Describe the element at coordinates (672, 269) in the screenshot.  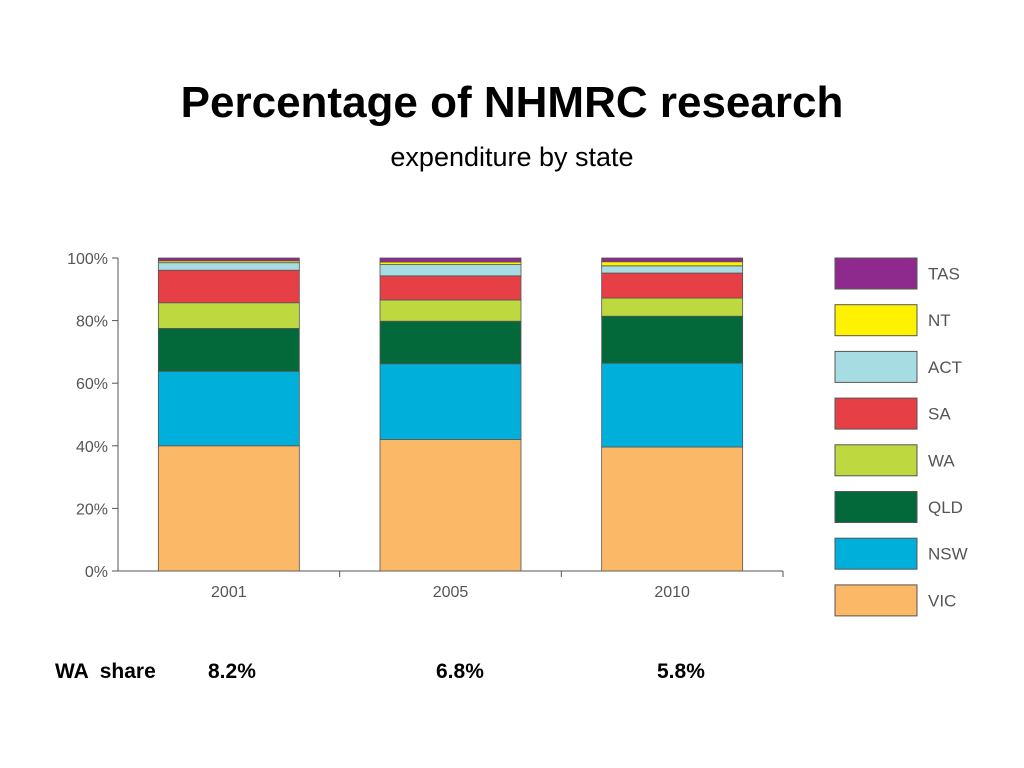
I see `bar-segment-act-2010` at that location.